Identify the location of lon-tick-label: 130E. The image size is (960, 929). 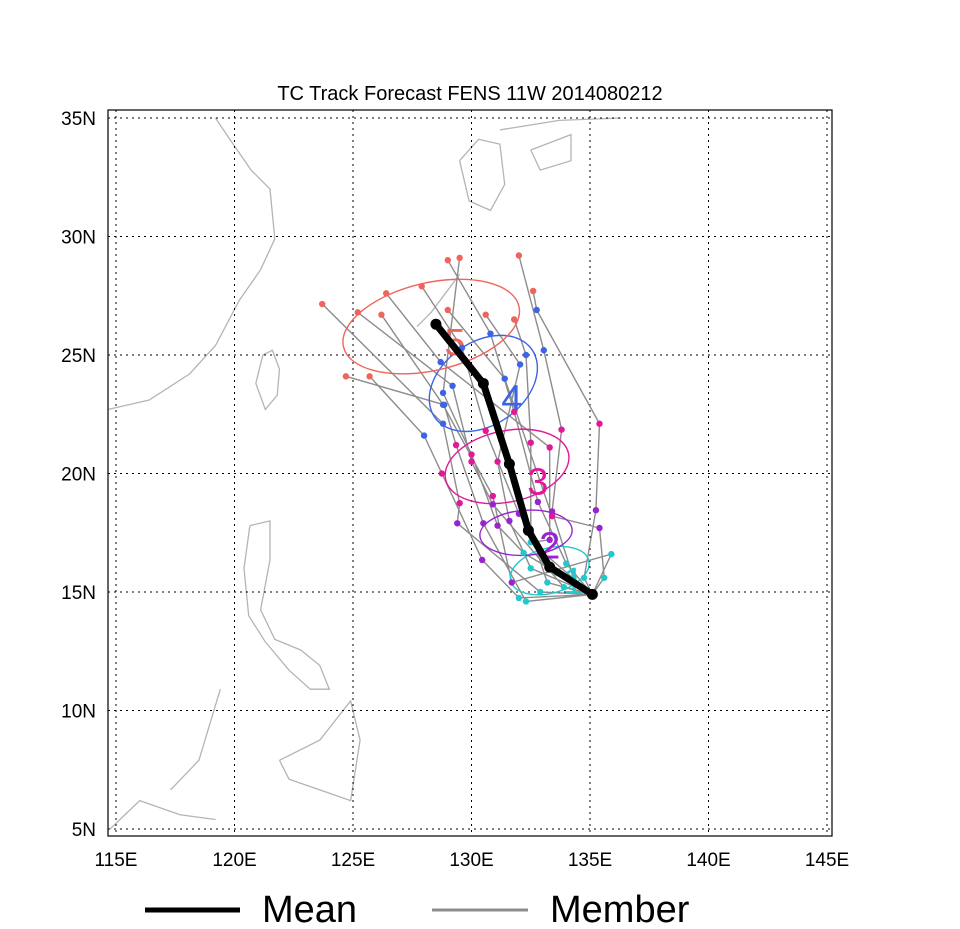
(471, 860).